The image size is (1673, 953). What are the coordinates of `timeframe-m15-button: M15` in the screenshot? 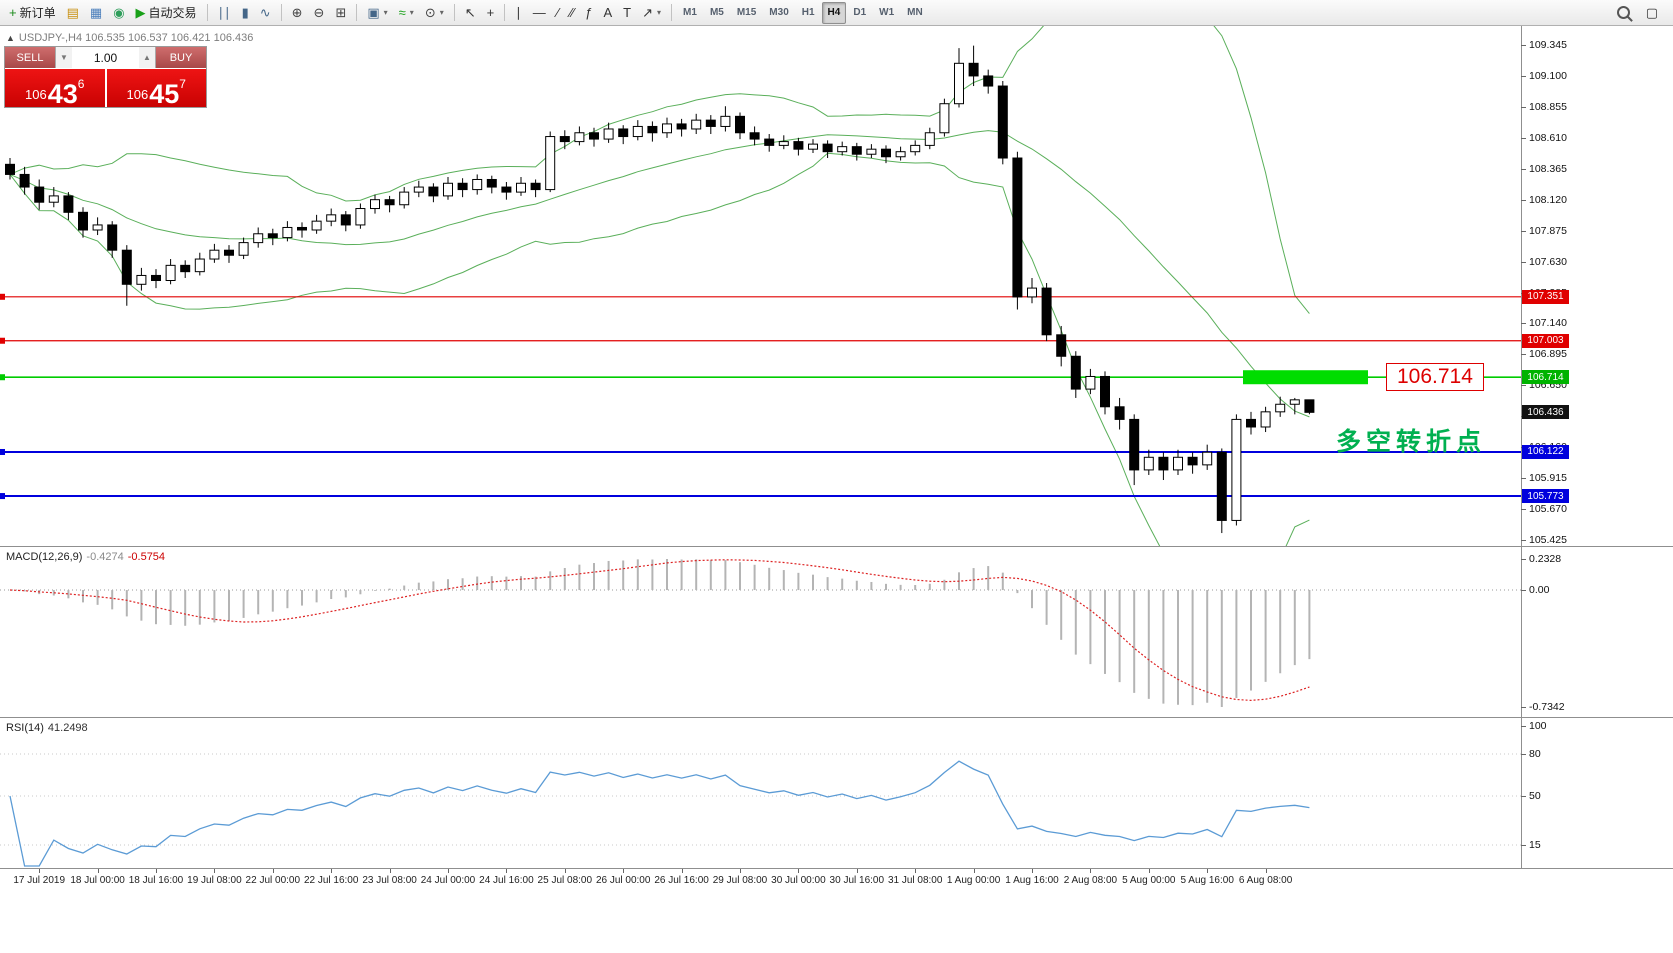 It's located at (746, 12).